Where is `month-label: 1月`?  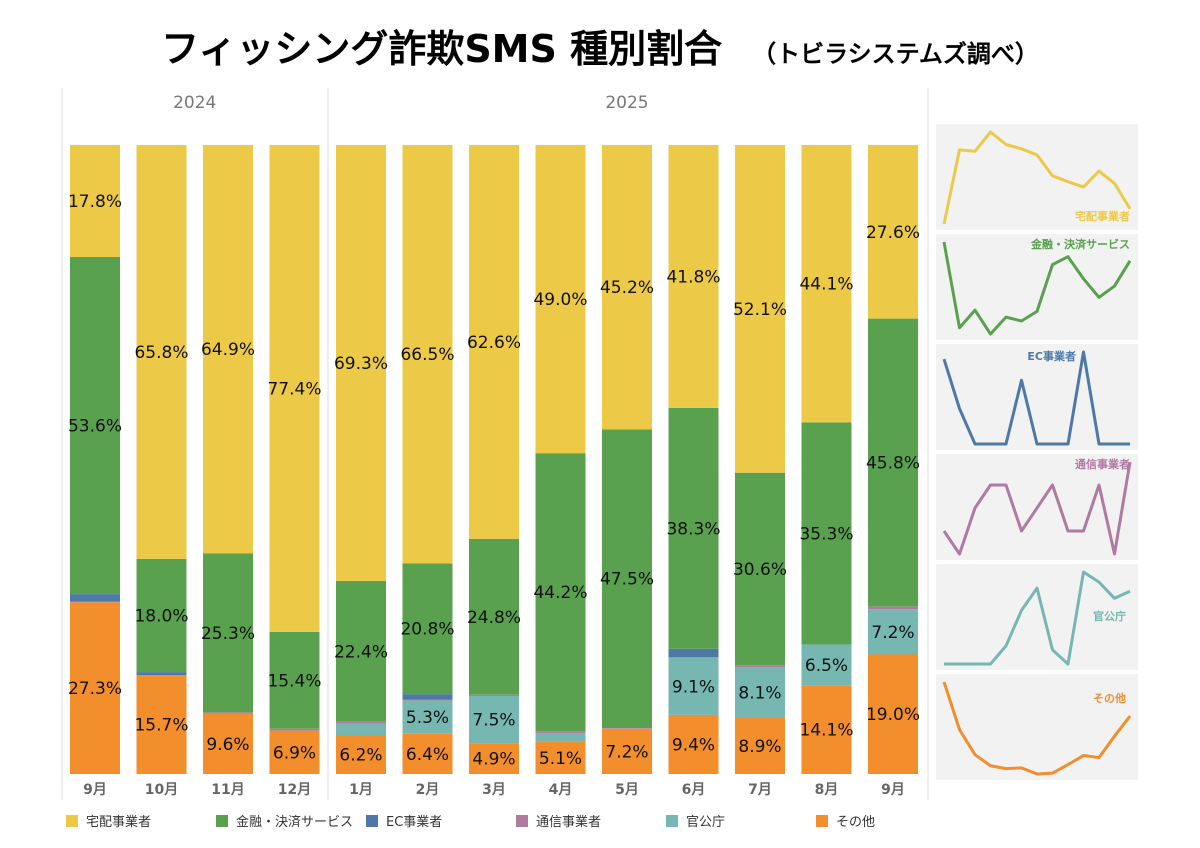 month-label: 1月 is located at coordinates (361, 790).